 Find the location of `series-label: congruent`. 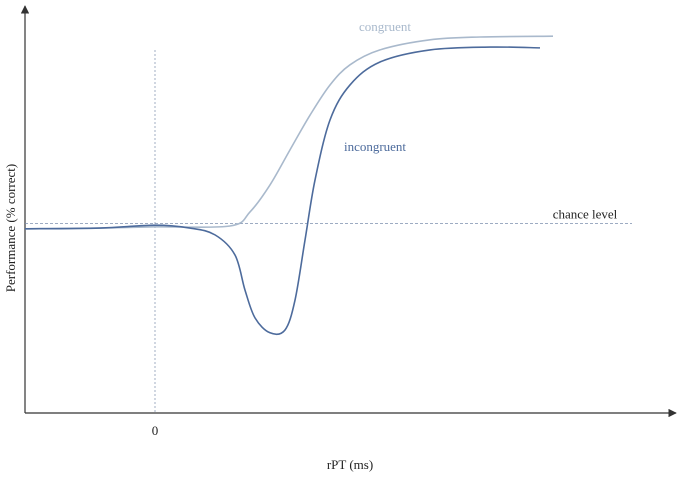

series-label: congruent is located at coordinates (385, 26).